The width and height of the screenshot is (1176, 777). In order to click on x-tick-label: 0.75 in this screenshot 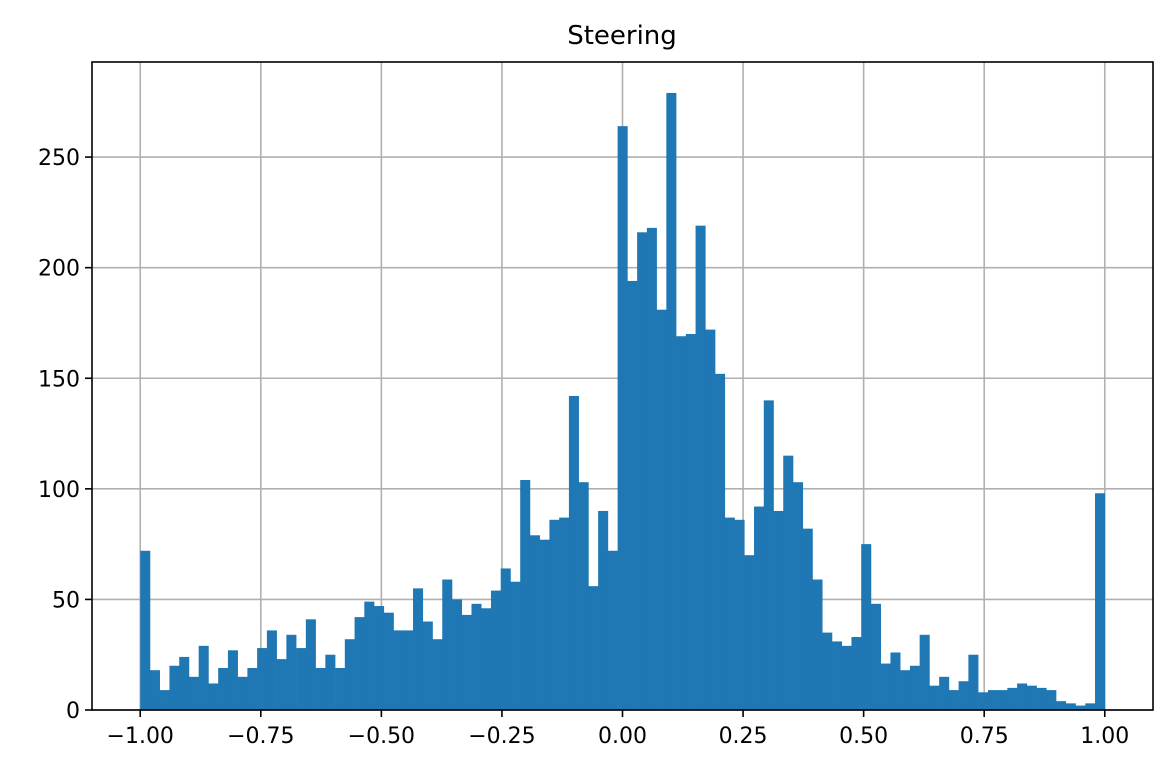, I will do `click(984, 736)`.